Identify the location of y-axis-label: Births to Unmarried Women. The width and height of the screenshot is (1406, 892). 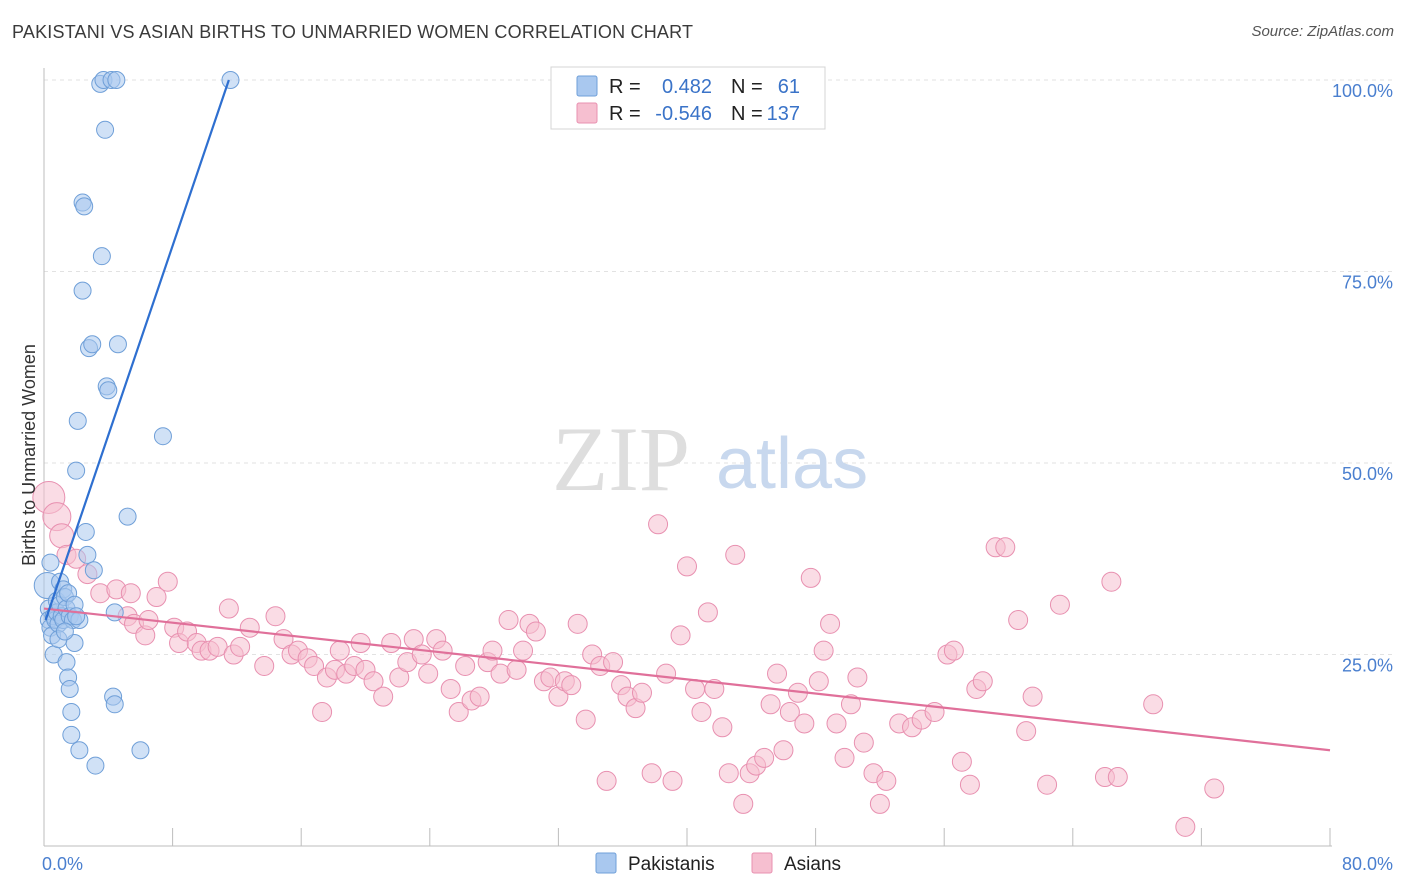
(29, 455).